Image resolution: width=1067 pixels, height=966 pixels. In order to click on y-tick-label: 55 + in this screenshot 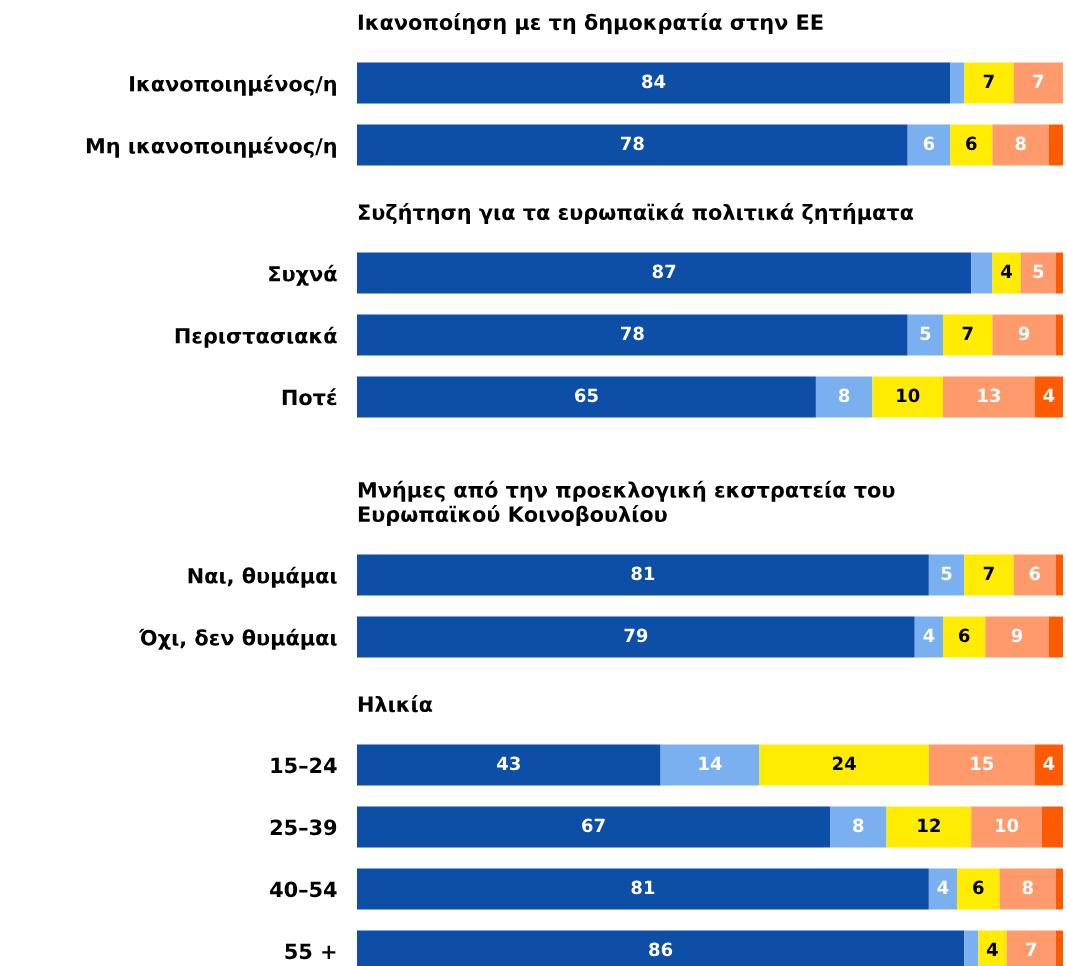, I will do `click(310, 951)`.